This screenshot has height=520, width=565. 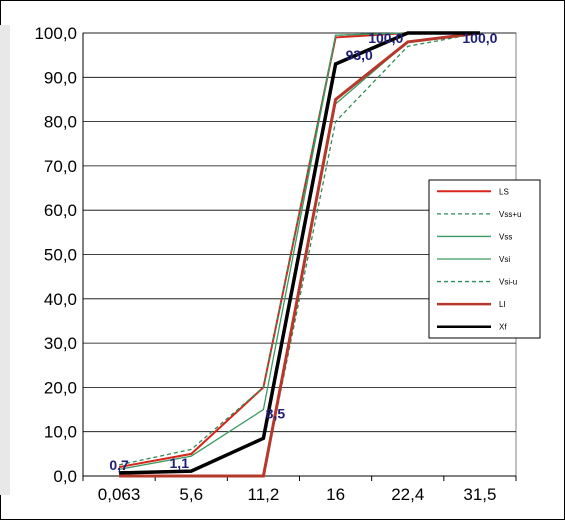 What do you see at coordinates (180, 463) in the screenshot?
I see `data-label: 1,1` at bounding box center [180, 463].